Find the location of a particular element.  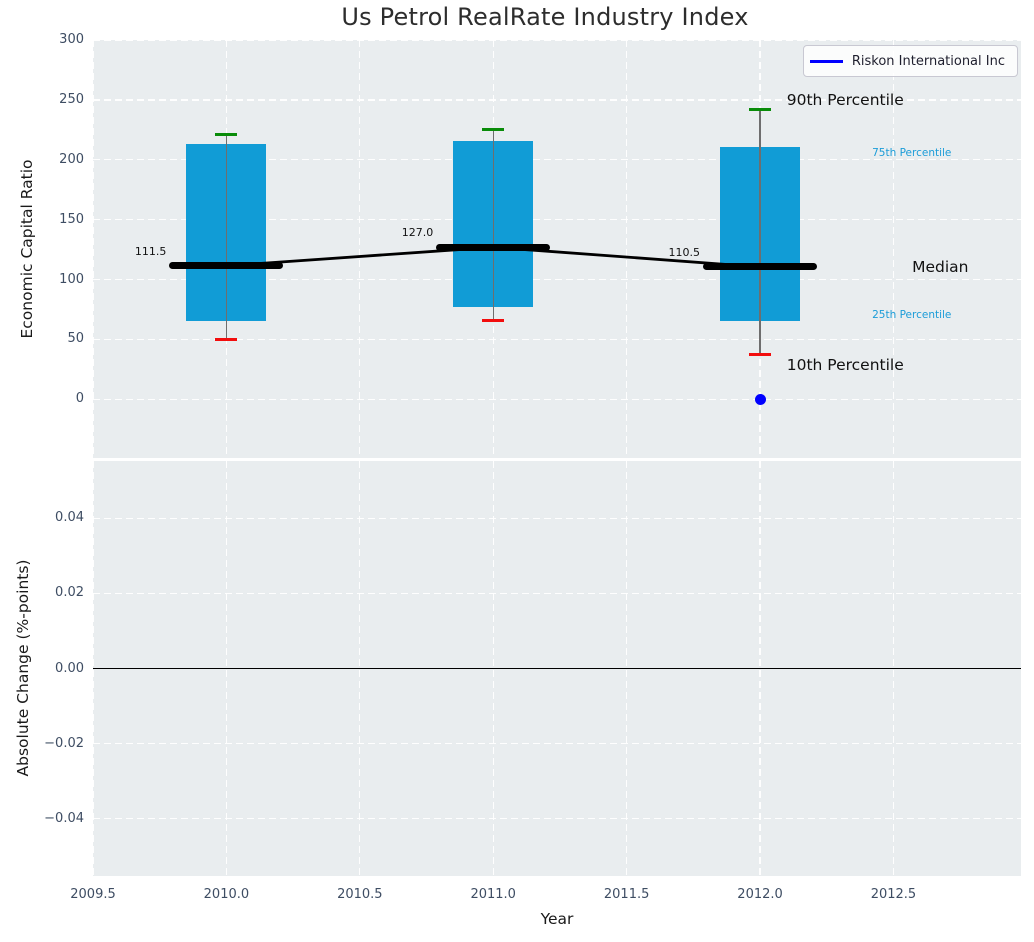

median-bar-2010 is located at coordinates (226, 266).